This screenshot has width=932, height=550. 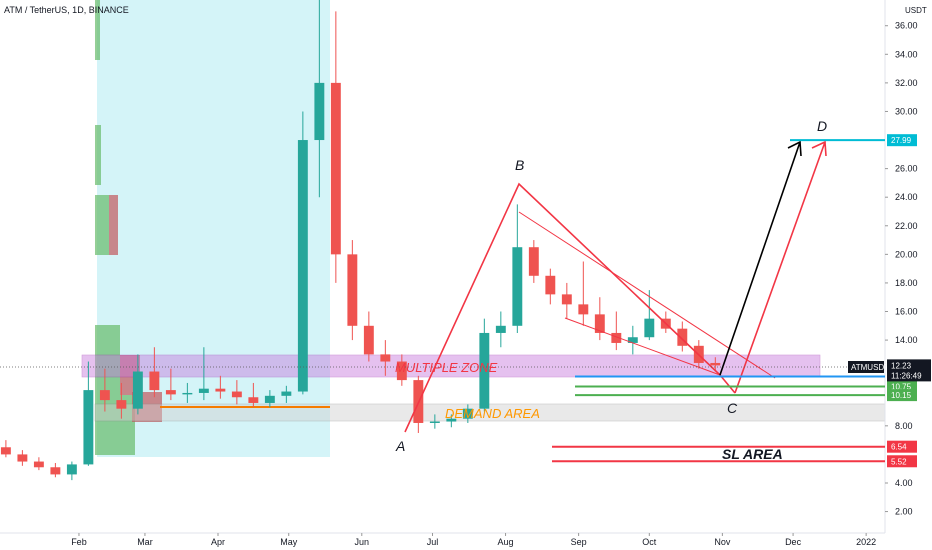 I want to click on x-tick-label: Apr, so click(x=218, y=542).